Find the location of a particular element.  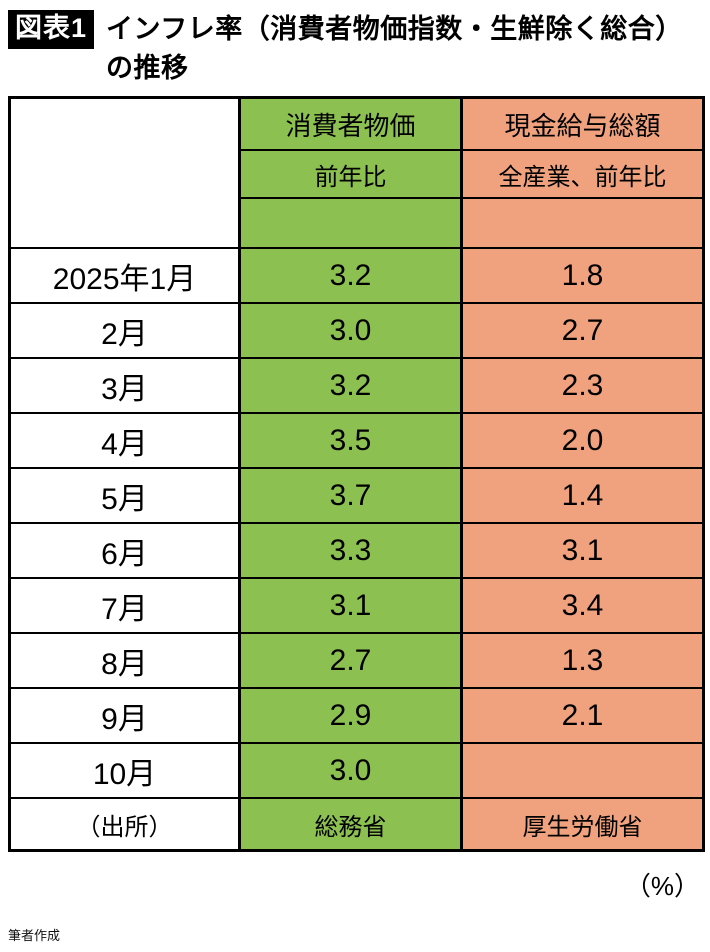

wage-value-cell: 1.8 is located at coordinates (582, 276).